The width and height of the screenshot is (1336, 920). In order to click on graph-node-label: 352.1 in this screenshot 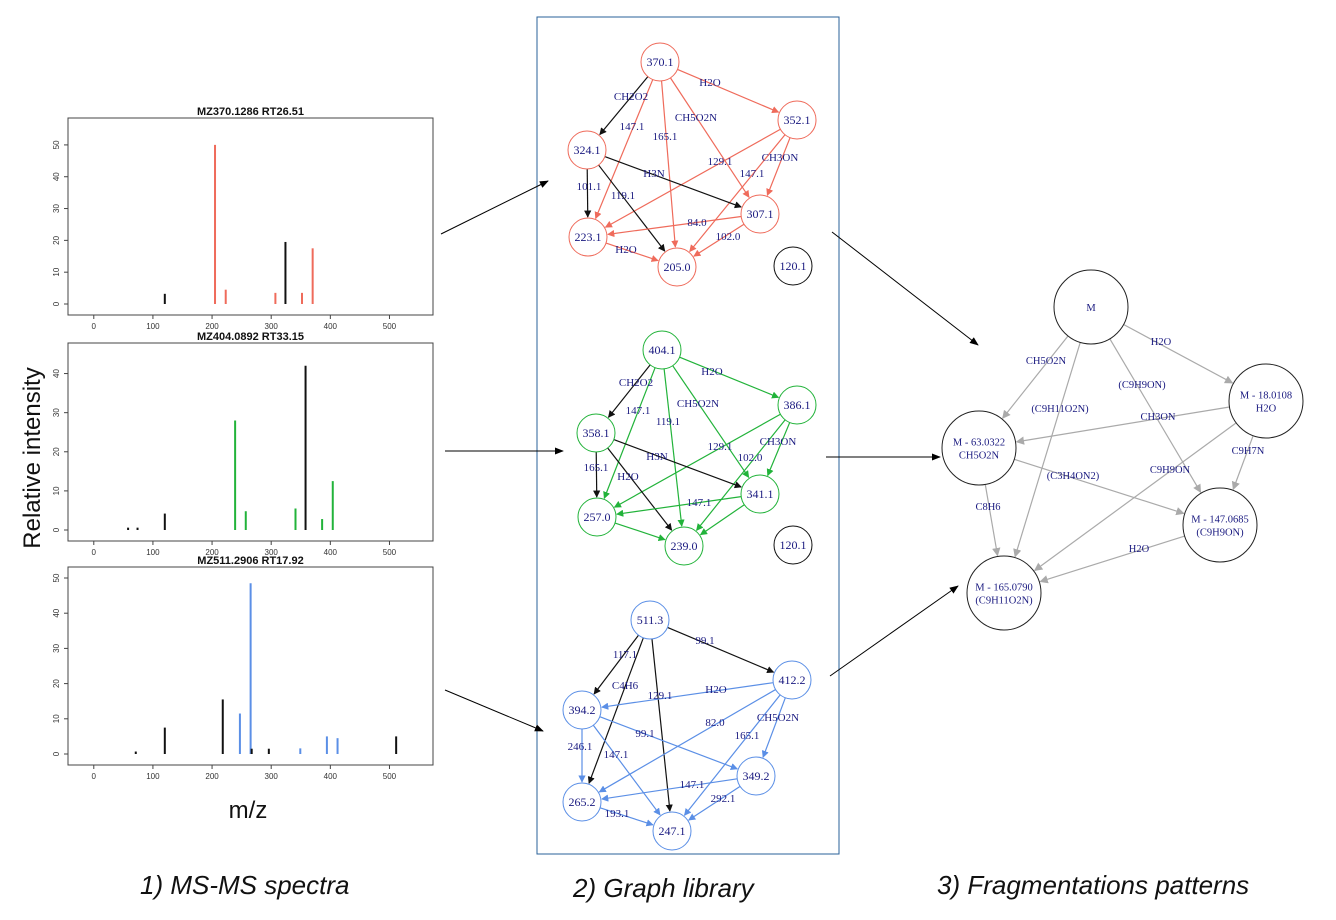, I will do `click(797, 120)`.